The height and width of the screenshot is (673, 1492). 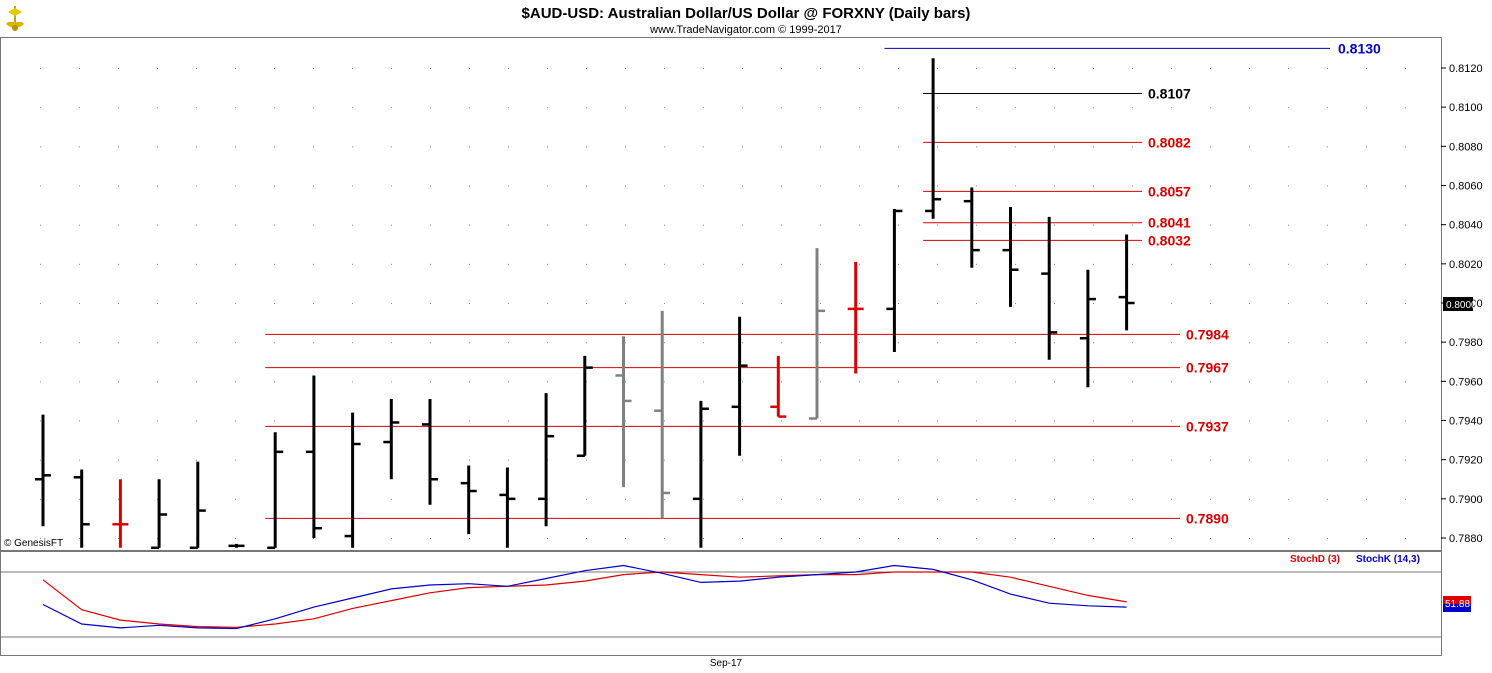 What do you see at coordinates (1466, 108) in the screenshot?
I see `y-tick-label: 0.8100` at bounding box center [1466, 108].